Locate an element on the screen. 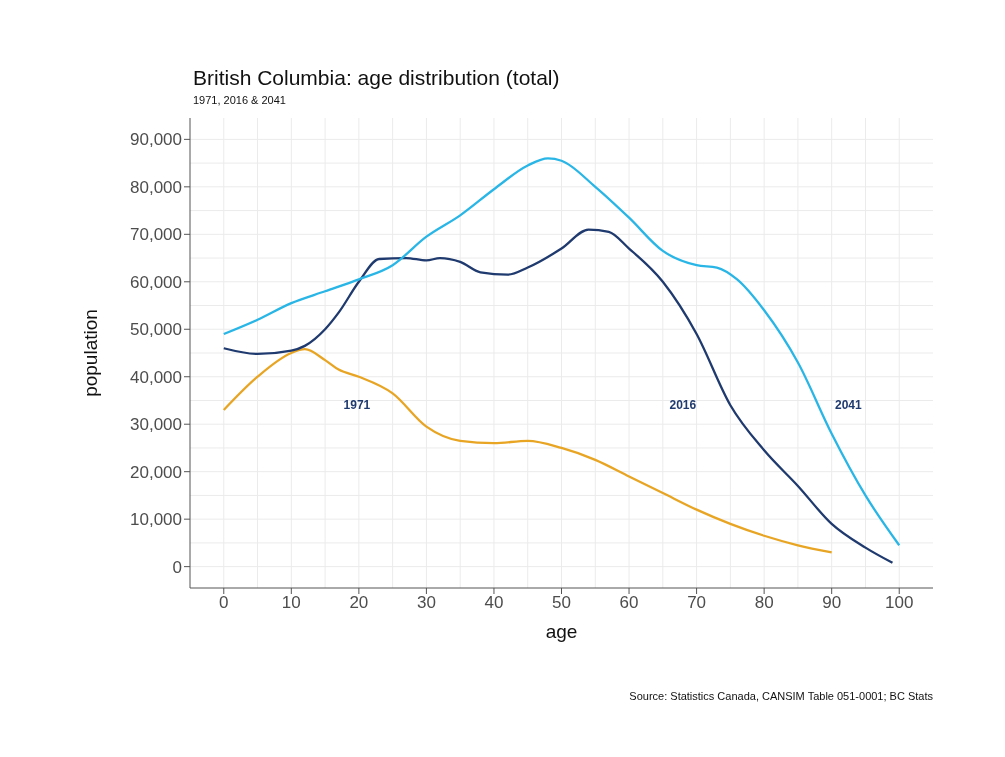  x-tick-label: 40 is located at coordinates (494, 603).